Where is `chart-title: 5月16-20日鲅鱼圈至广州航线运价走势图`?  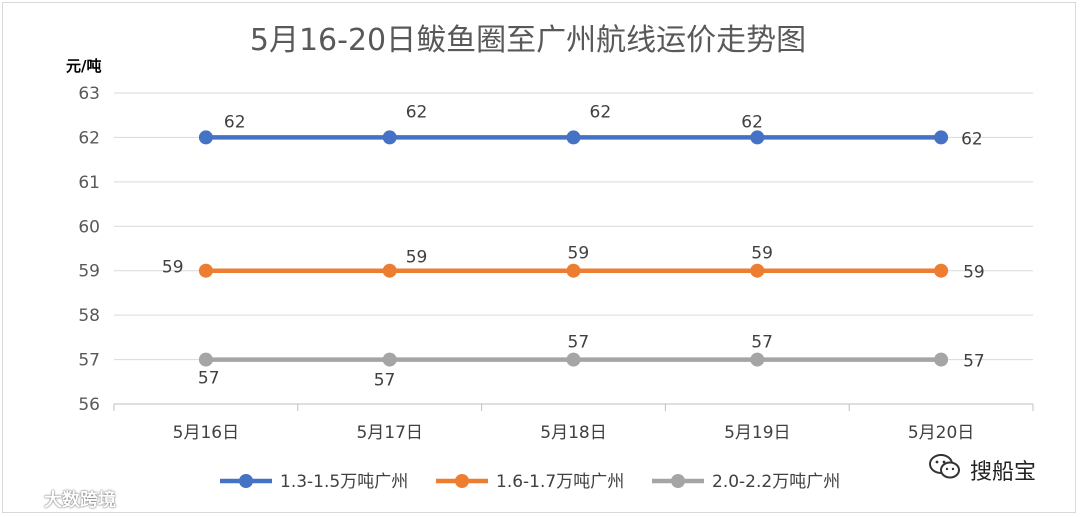 chart-title: 5月16-20日鲅鱼圈至广州航线运价走势图 is located at coordinates (528, 40).